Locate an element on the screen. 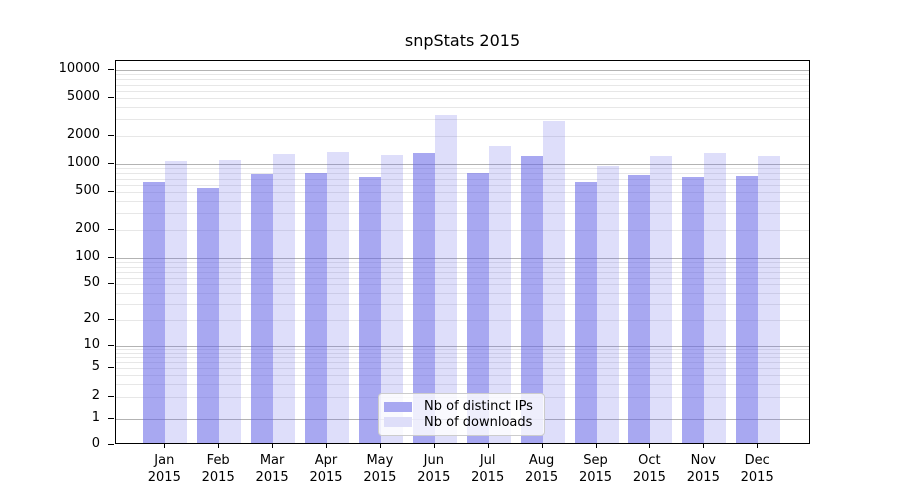  legend-label-downloads: Nb of downloads is located at coordinates (478, 422).